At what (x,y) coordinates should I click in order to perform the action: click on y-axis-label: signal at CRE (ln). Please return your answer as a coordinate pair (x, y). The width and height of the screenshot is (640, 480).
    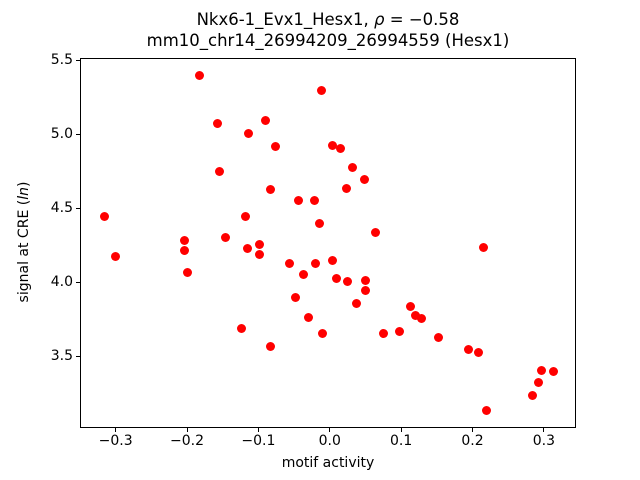
    Looking at the image, I should click on (24, 242).